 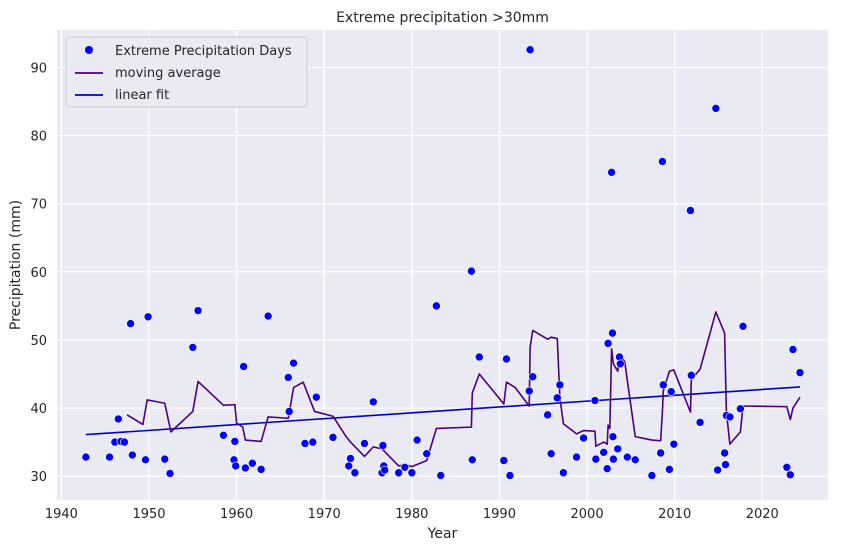 I want to click on linear-fit-layer, so click(x=443, y=411).